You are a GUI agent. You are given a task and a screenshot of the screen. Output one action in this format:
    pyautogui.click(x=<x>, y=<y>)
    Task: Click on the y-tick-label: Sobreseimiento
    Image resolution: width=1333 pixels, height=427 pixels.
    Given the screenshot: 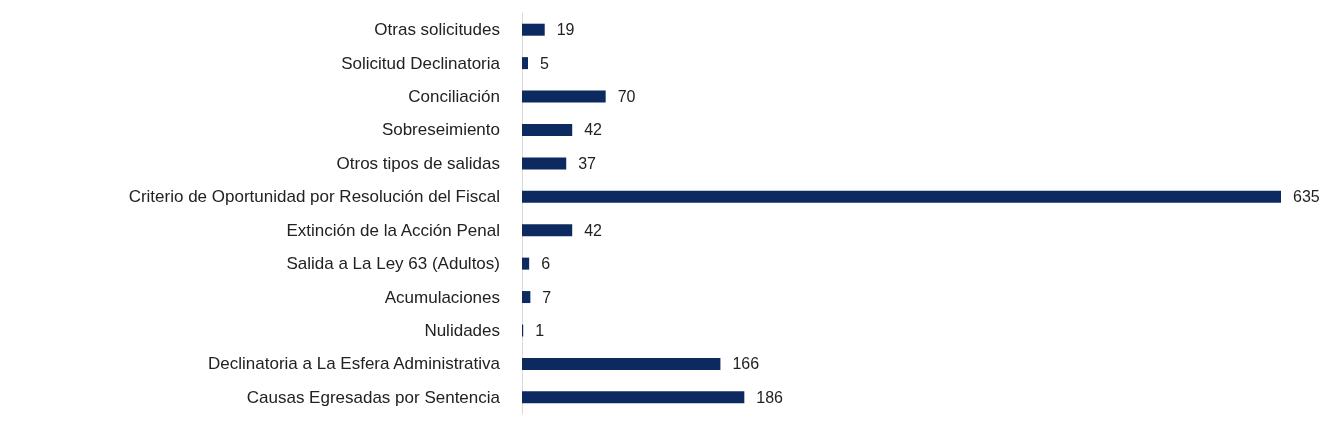 What is the action you would take?
    pyautogui.click(x=440, y=130)
    